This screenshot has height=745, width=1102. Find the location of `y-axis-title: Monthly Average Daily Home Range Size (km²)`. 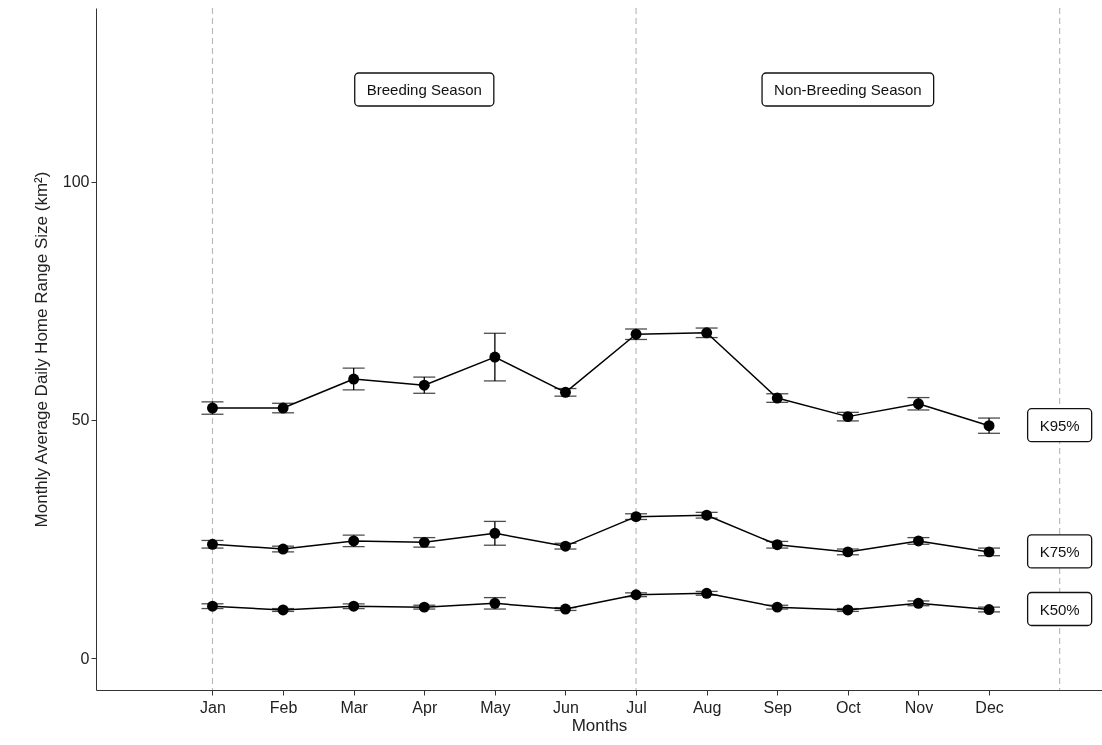

y-axis-title: Monthly Average Daily Home Range Size (km²) is located at coordinates (41, 349).